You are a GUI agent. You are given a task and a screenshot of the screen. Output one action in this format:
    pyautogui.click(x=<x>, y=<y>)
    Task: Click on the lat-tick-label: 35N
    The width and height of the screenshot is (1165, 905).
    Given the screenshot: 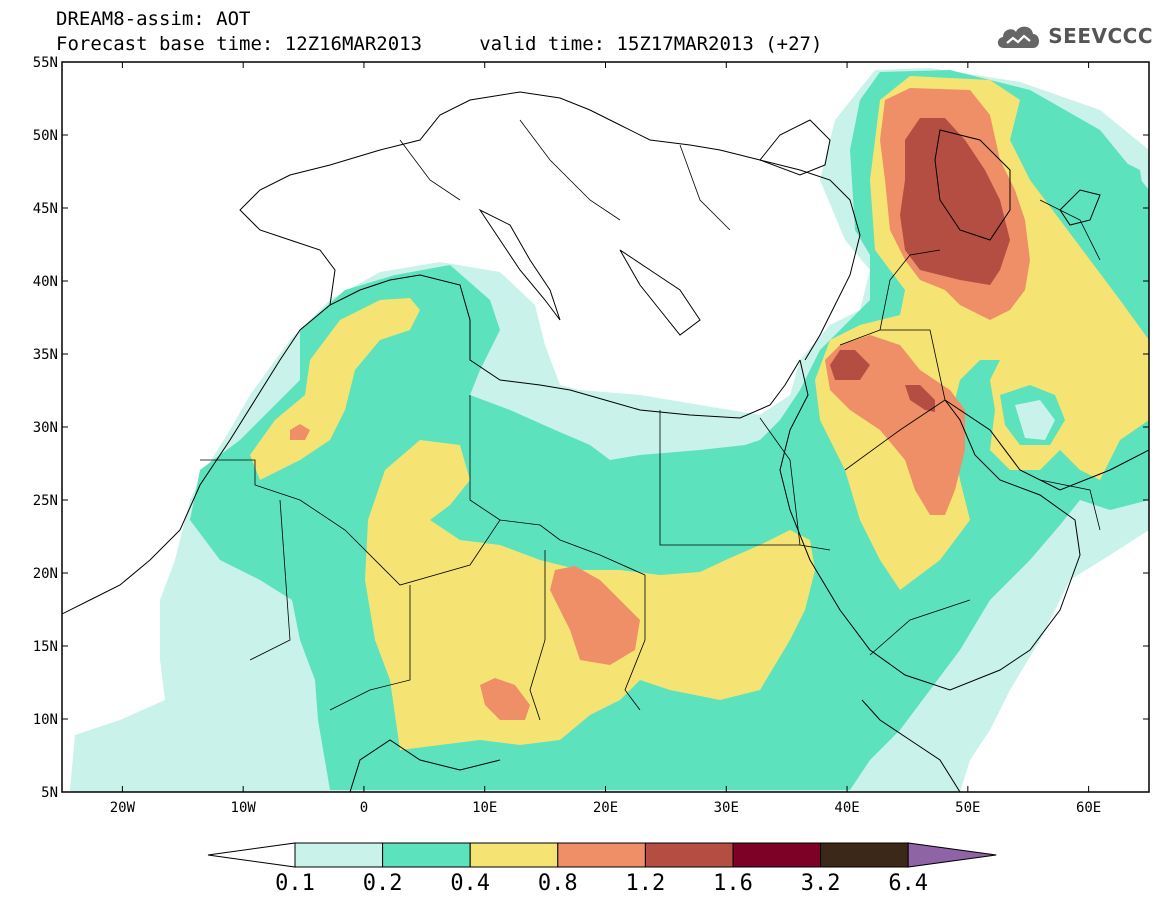 What is the action you would take?
    pyautogui.click(x=45, y=355)
    